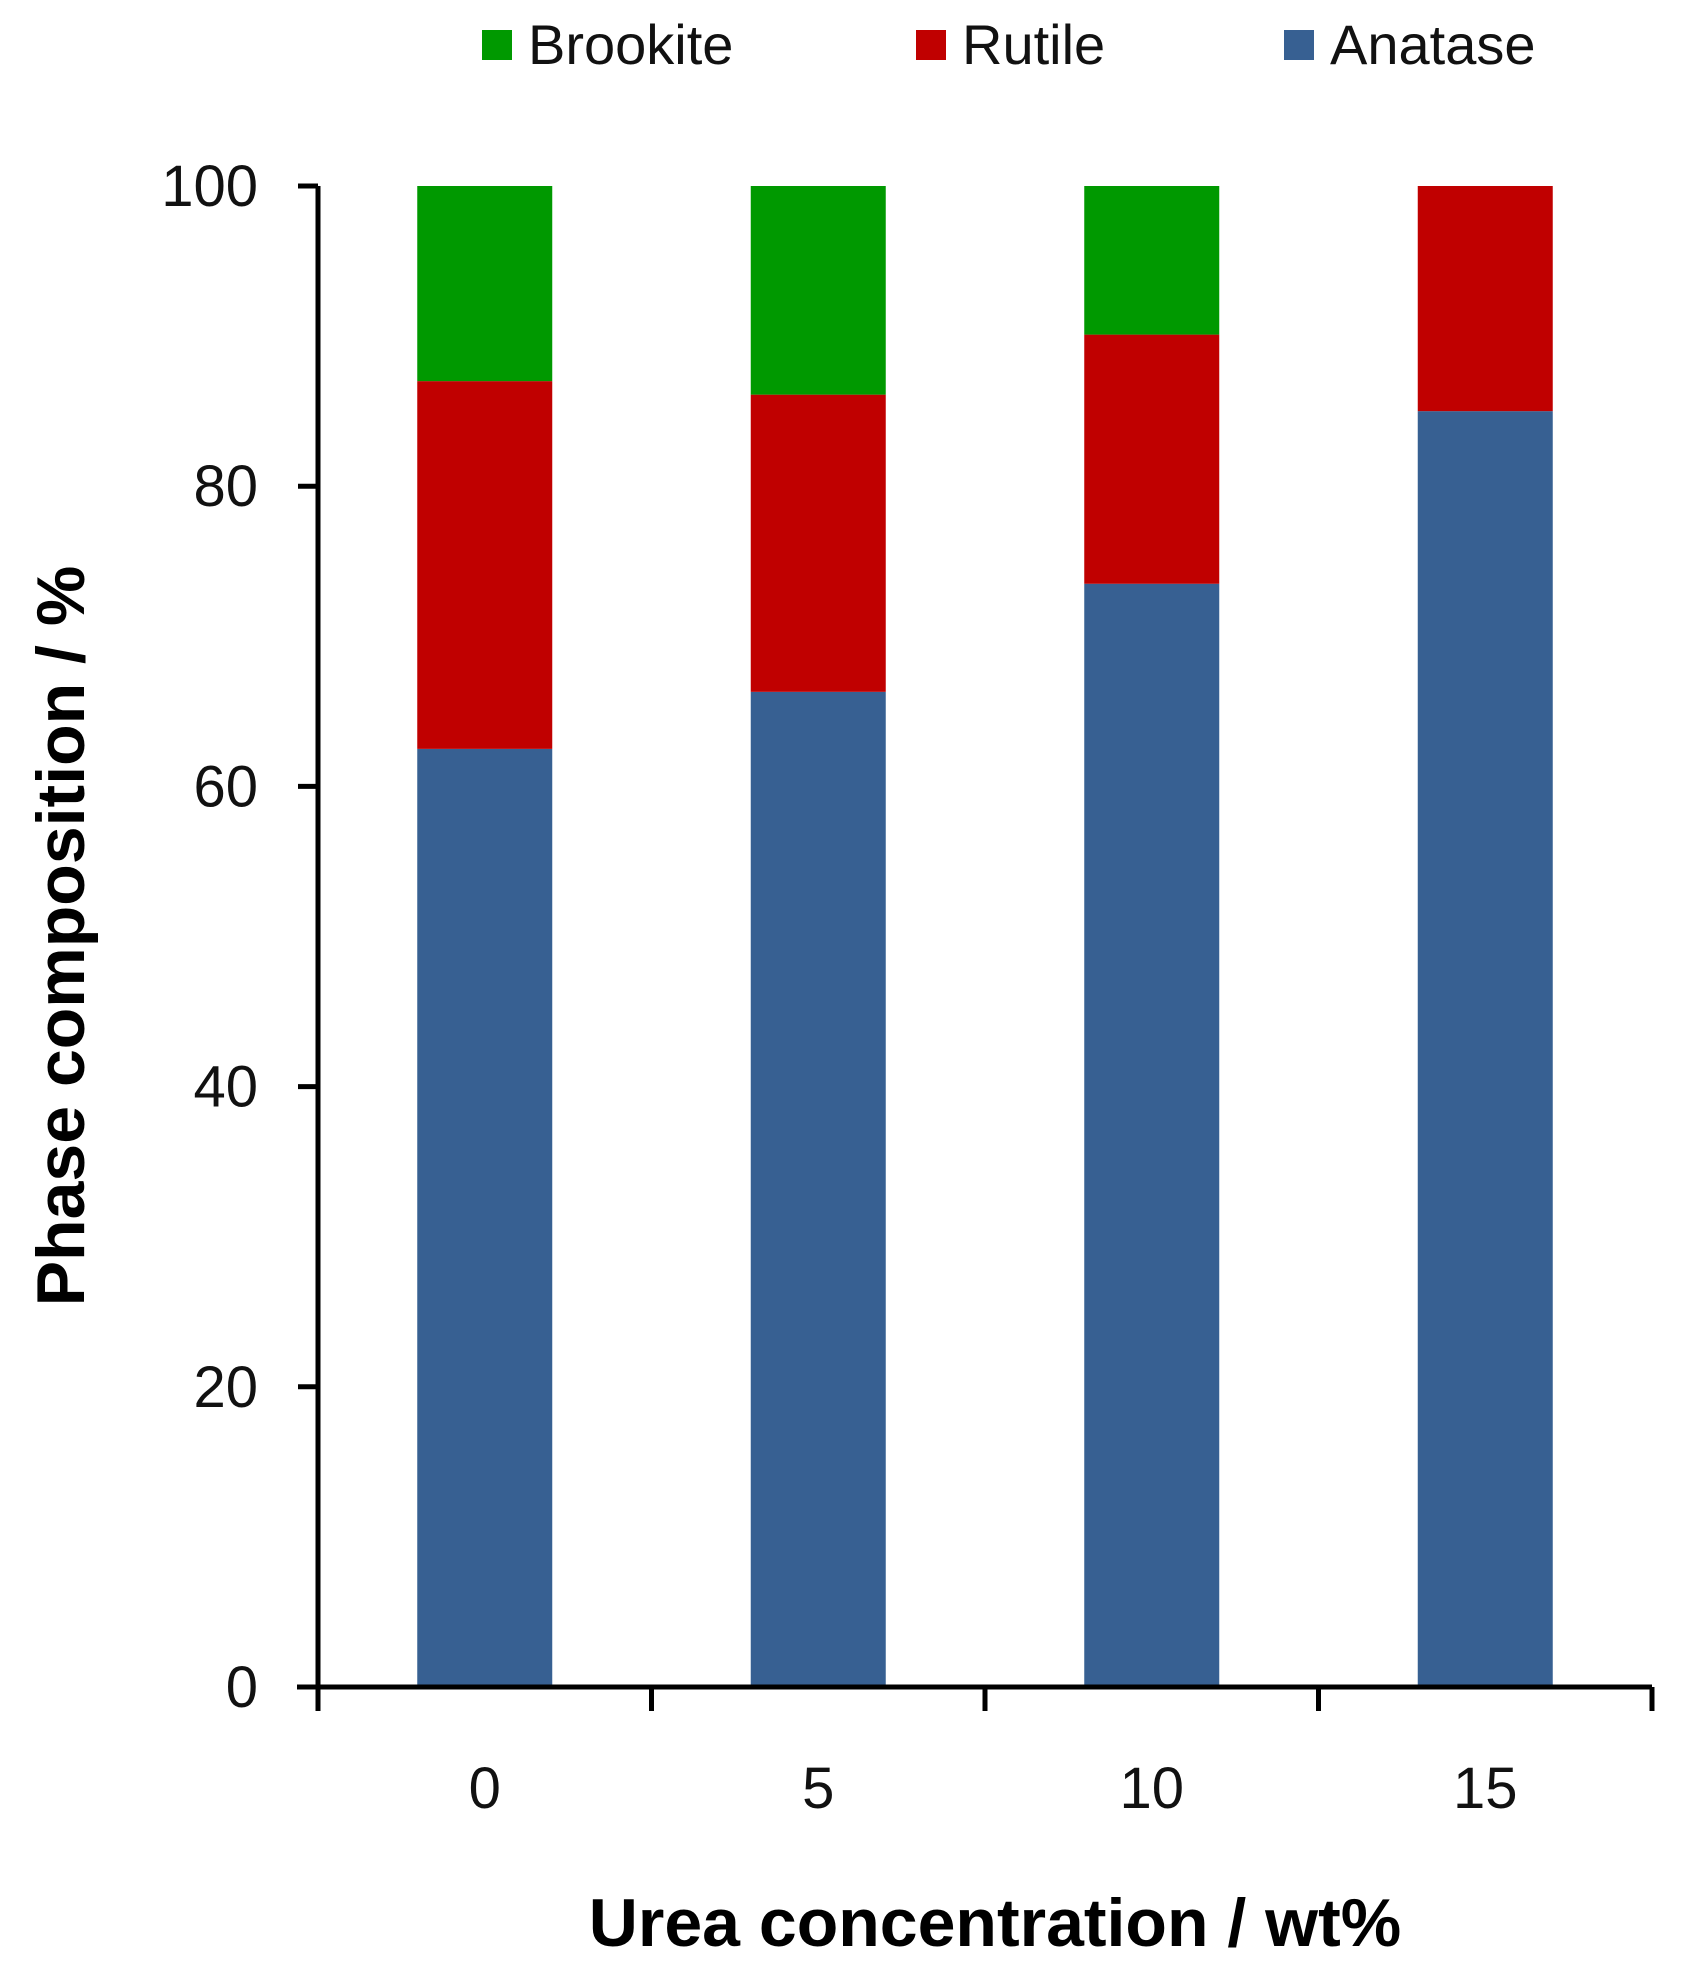  I want to click on y-ticks: 0 20 40 60 80 100, so click(239, 937).